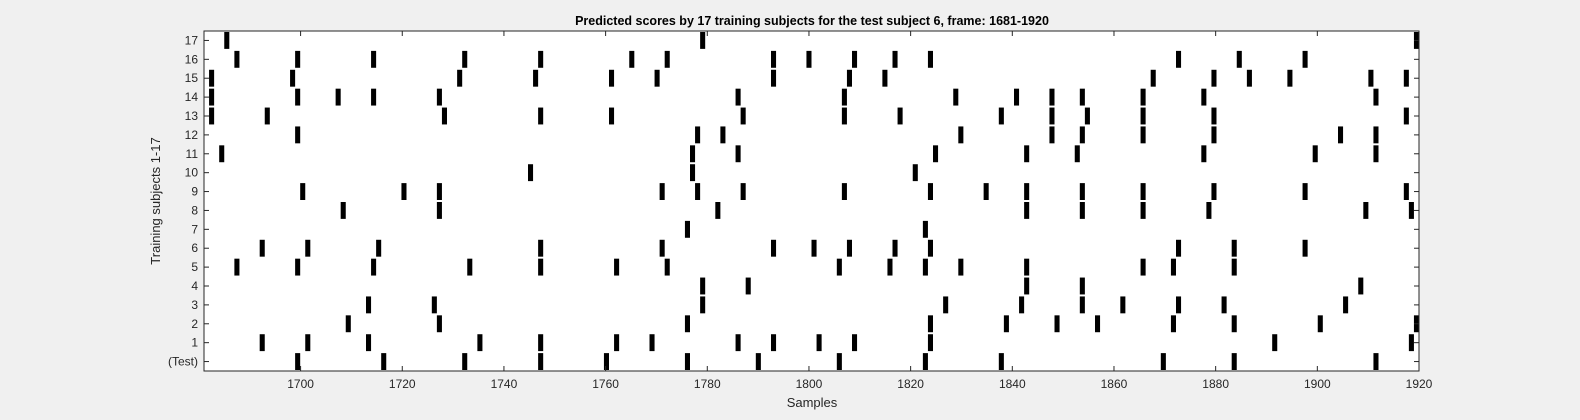 The image size is (1580, 420). I want to click on x-tick-label: 1800, so click(809, 384).